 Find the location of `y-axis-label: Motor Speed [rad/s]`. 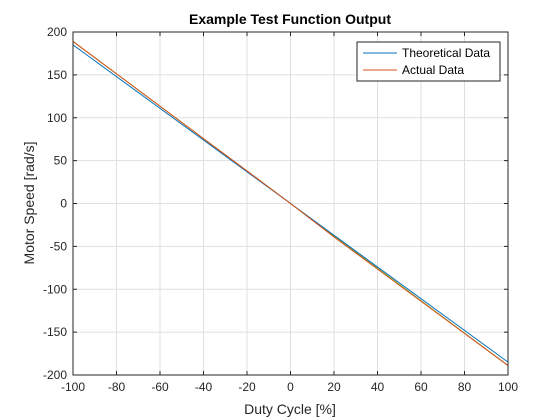

y-axis-label: Motor Speed [rad/s] is located at coordinates (29, 203).